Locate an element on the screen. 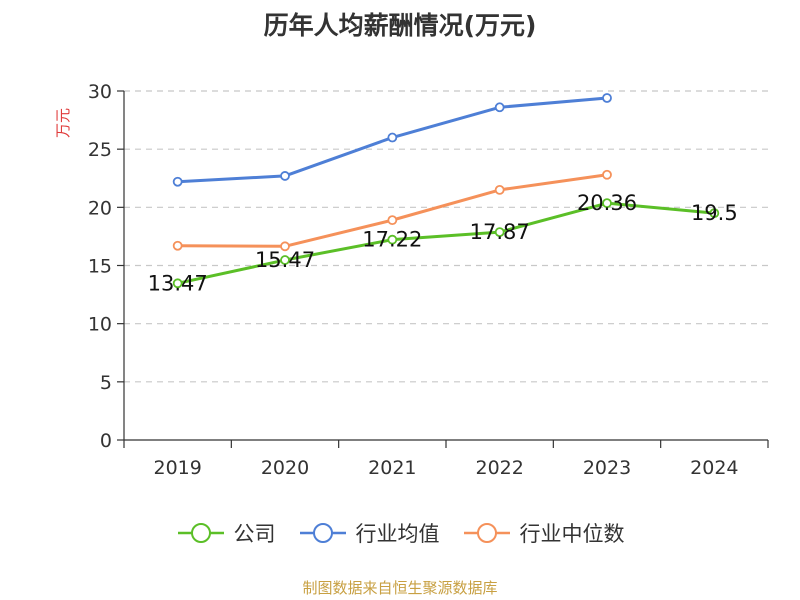  x-tick-label: 2022 is located at coordinates (499, 468).